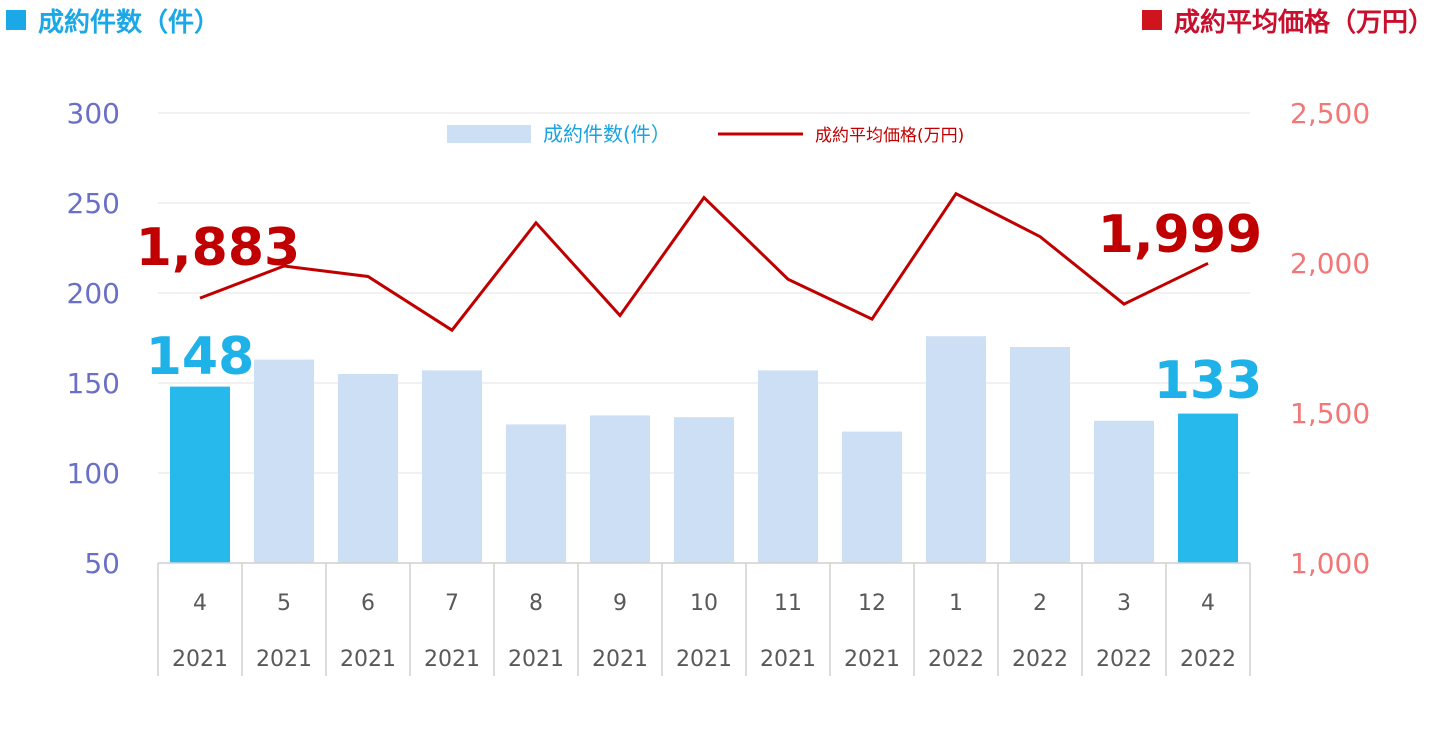  I want to click on line-value-label-last: 1,999, so click(1180, 235).